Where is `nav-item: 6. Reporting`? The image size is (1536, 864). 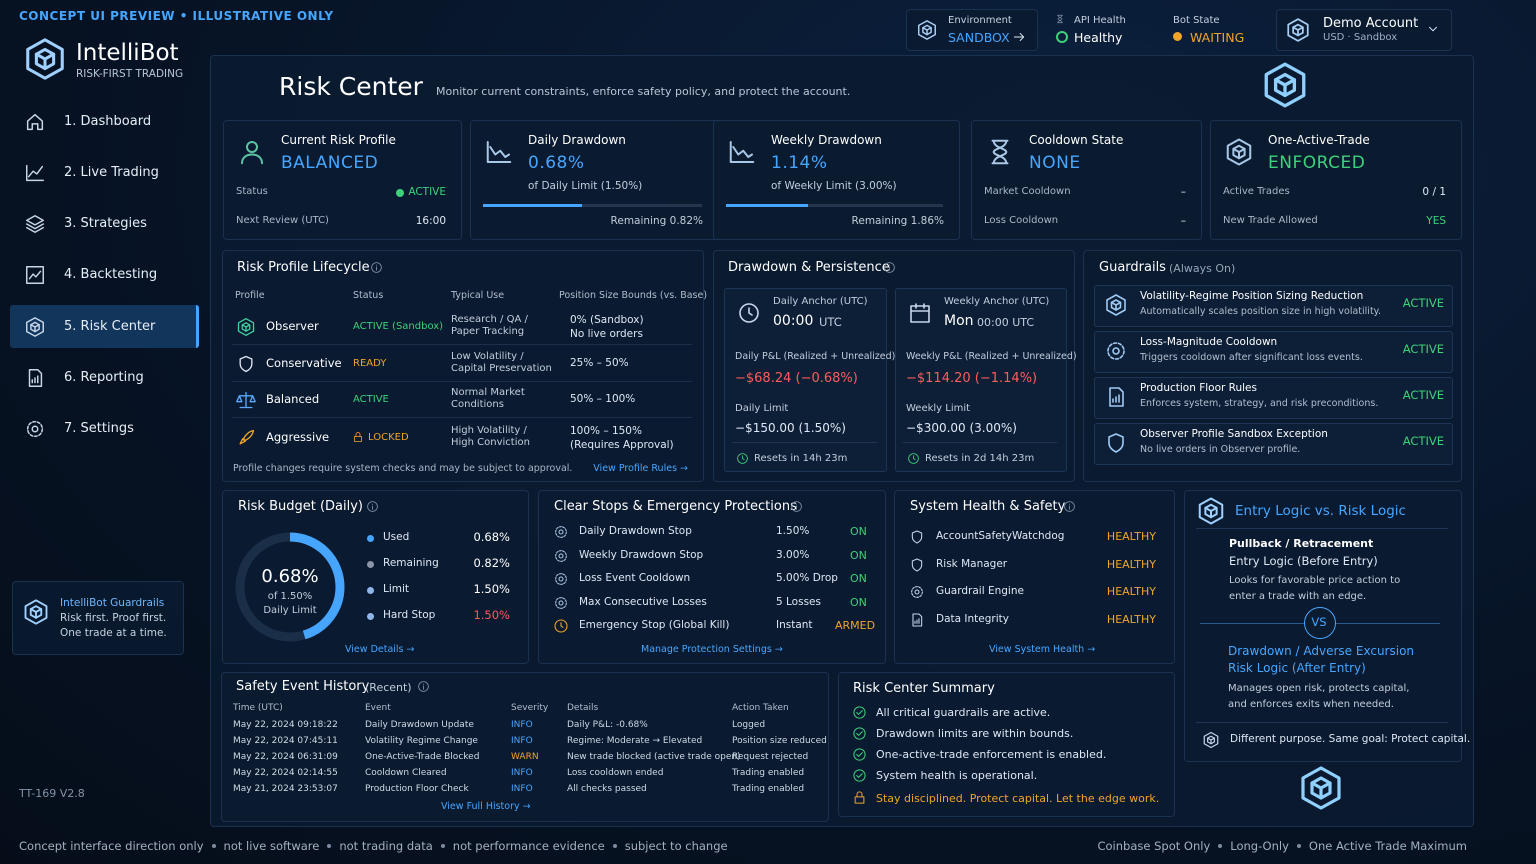 nav-item: 6. Reporting is located at coordinates (104, 377).